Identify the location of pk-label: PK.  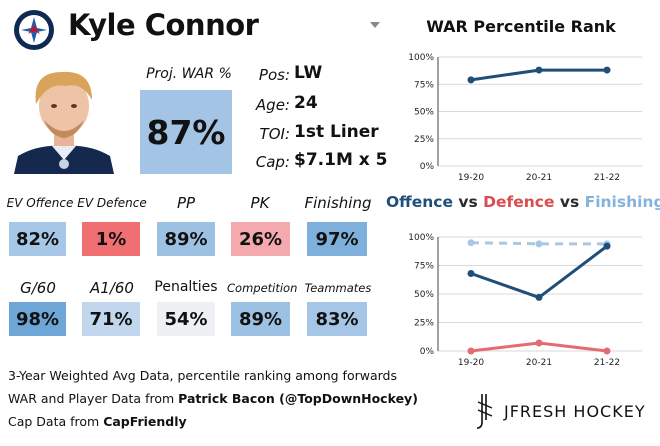
(260, 203).